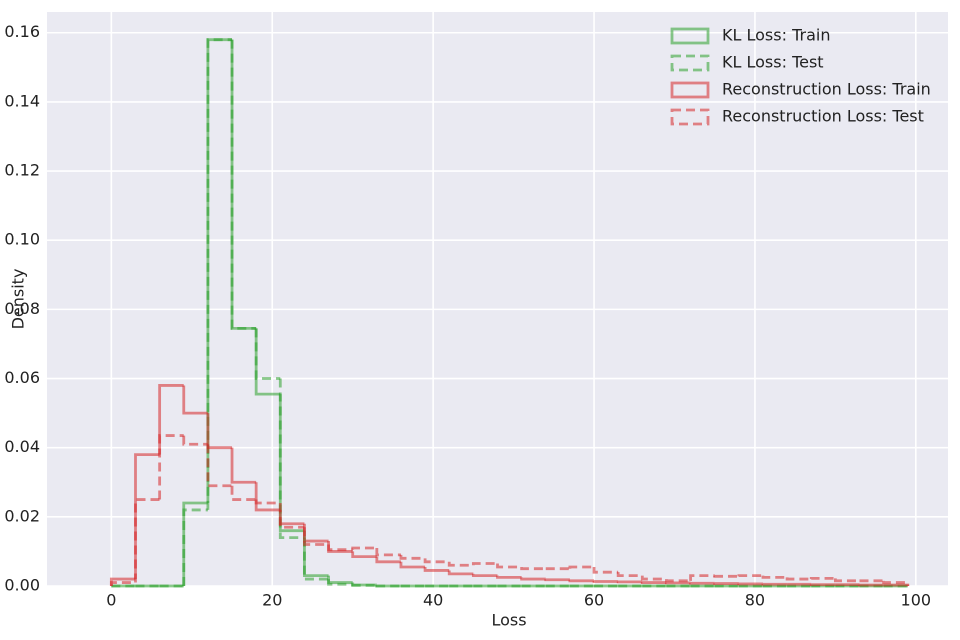  I want to click on x-tick-label: 60, so click(594, 600).